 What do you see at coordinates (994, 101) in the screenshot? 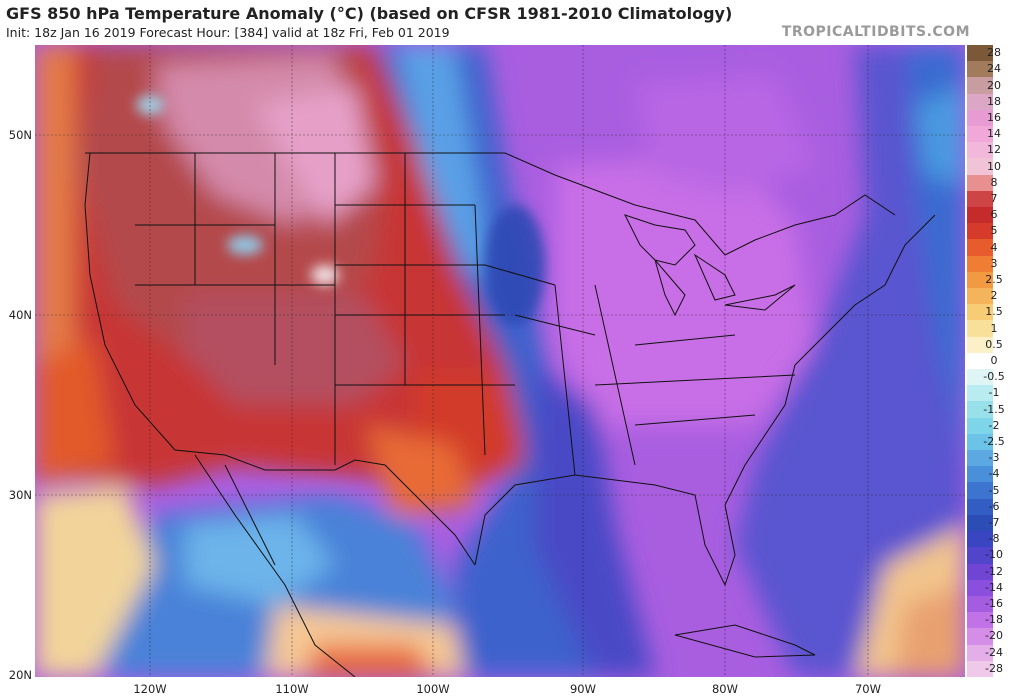
I see `colorbar-label: 18` at bounding box center [994, 101].